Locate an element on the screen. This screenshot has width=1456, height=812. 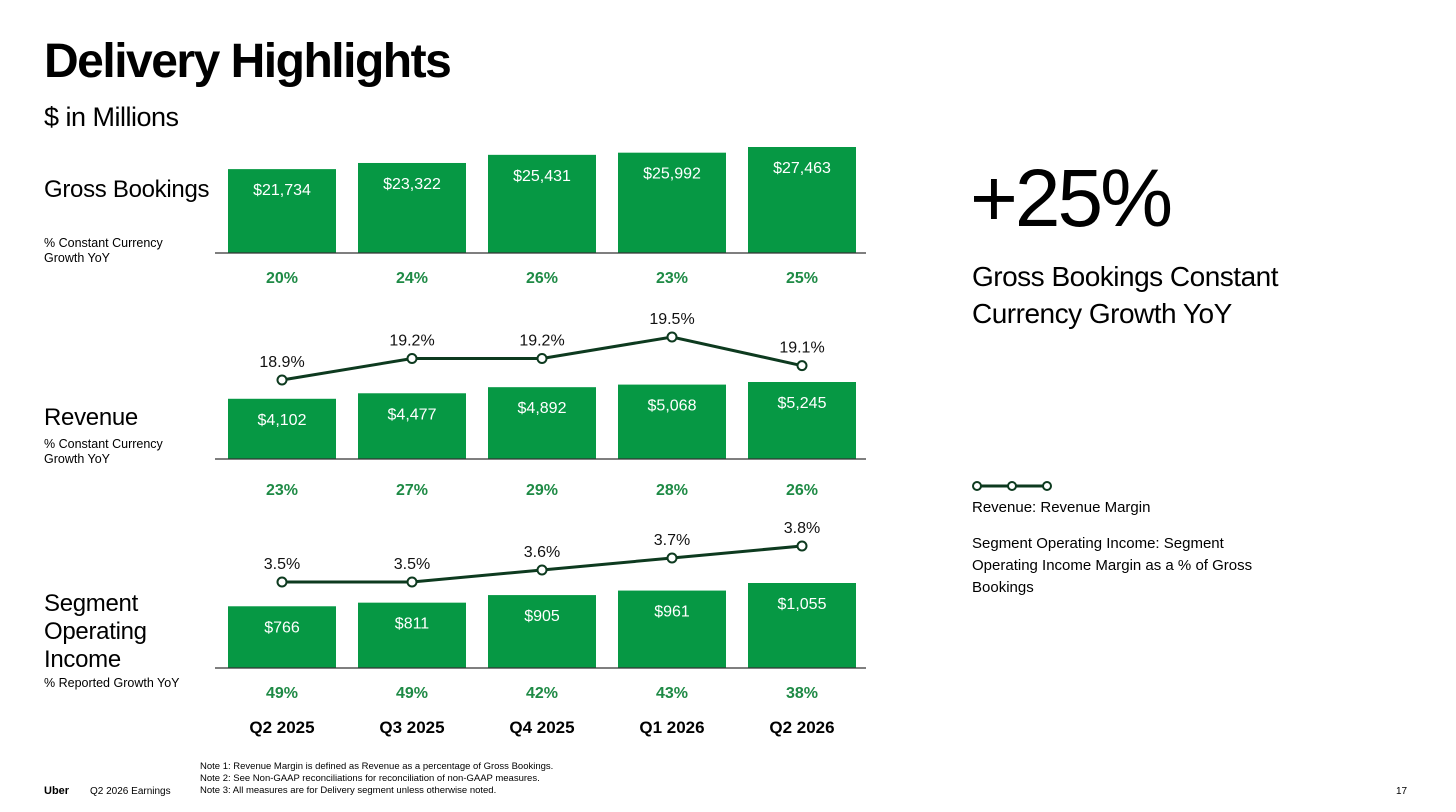
growth-label: 38% is located at coordinates (802, 693).